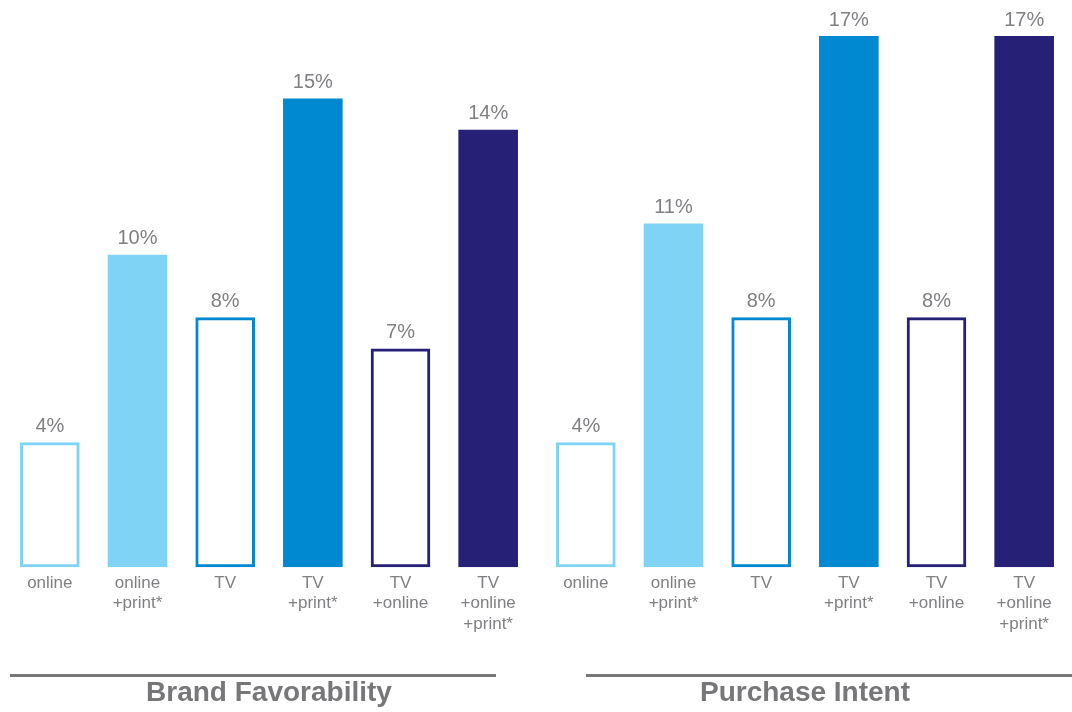  What do you see at coordinates (401, 330) in the screenshot?
I see `data-label: 7%` at bounding box center [401, 330].